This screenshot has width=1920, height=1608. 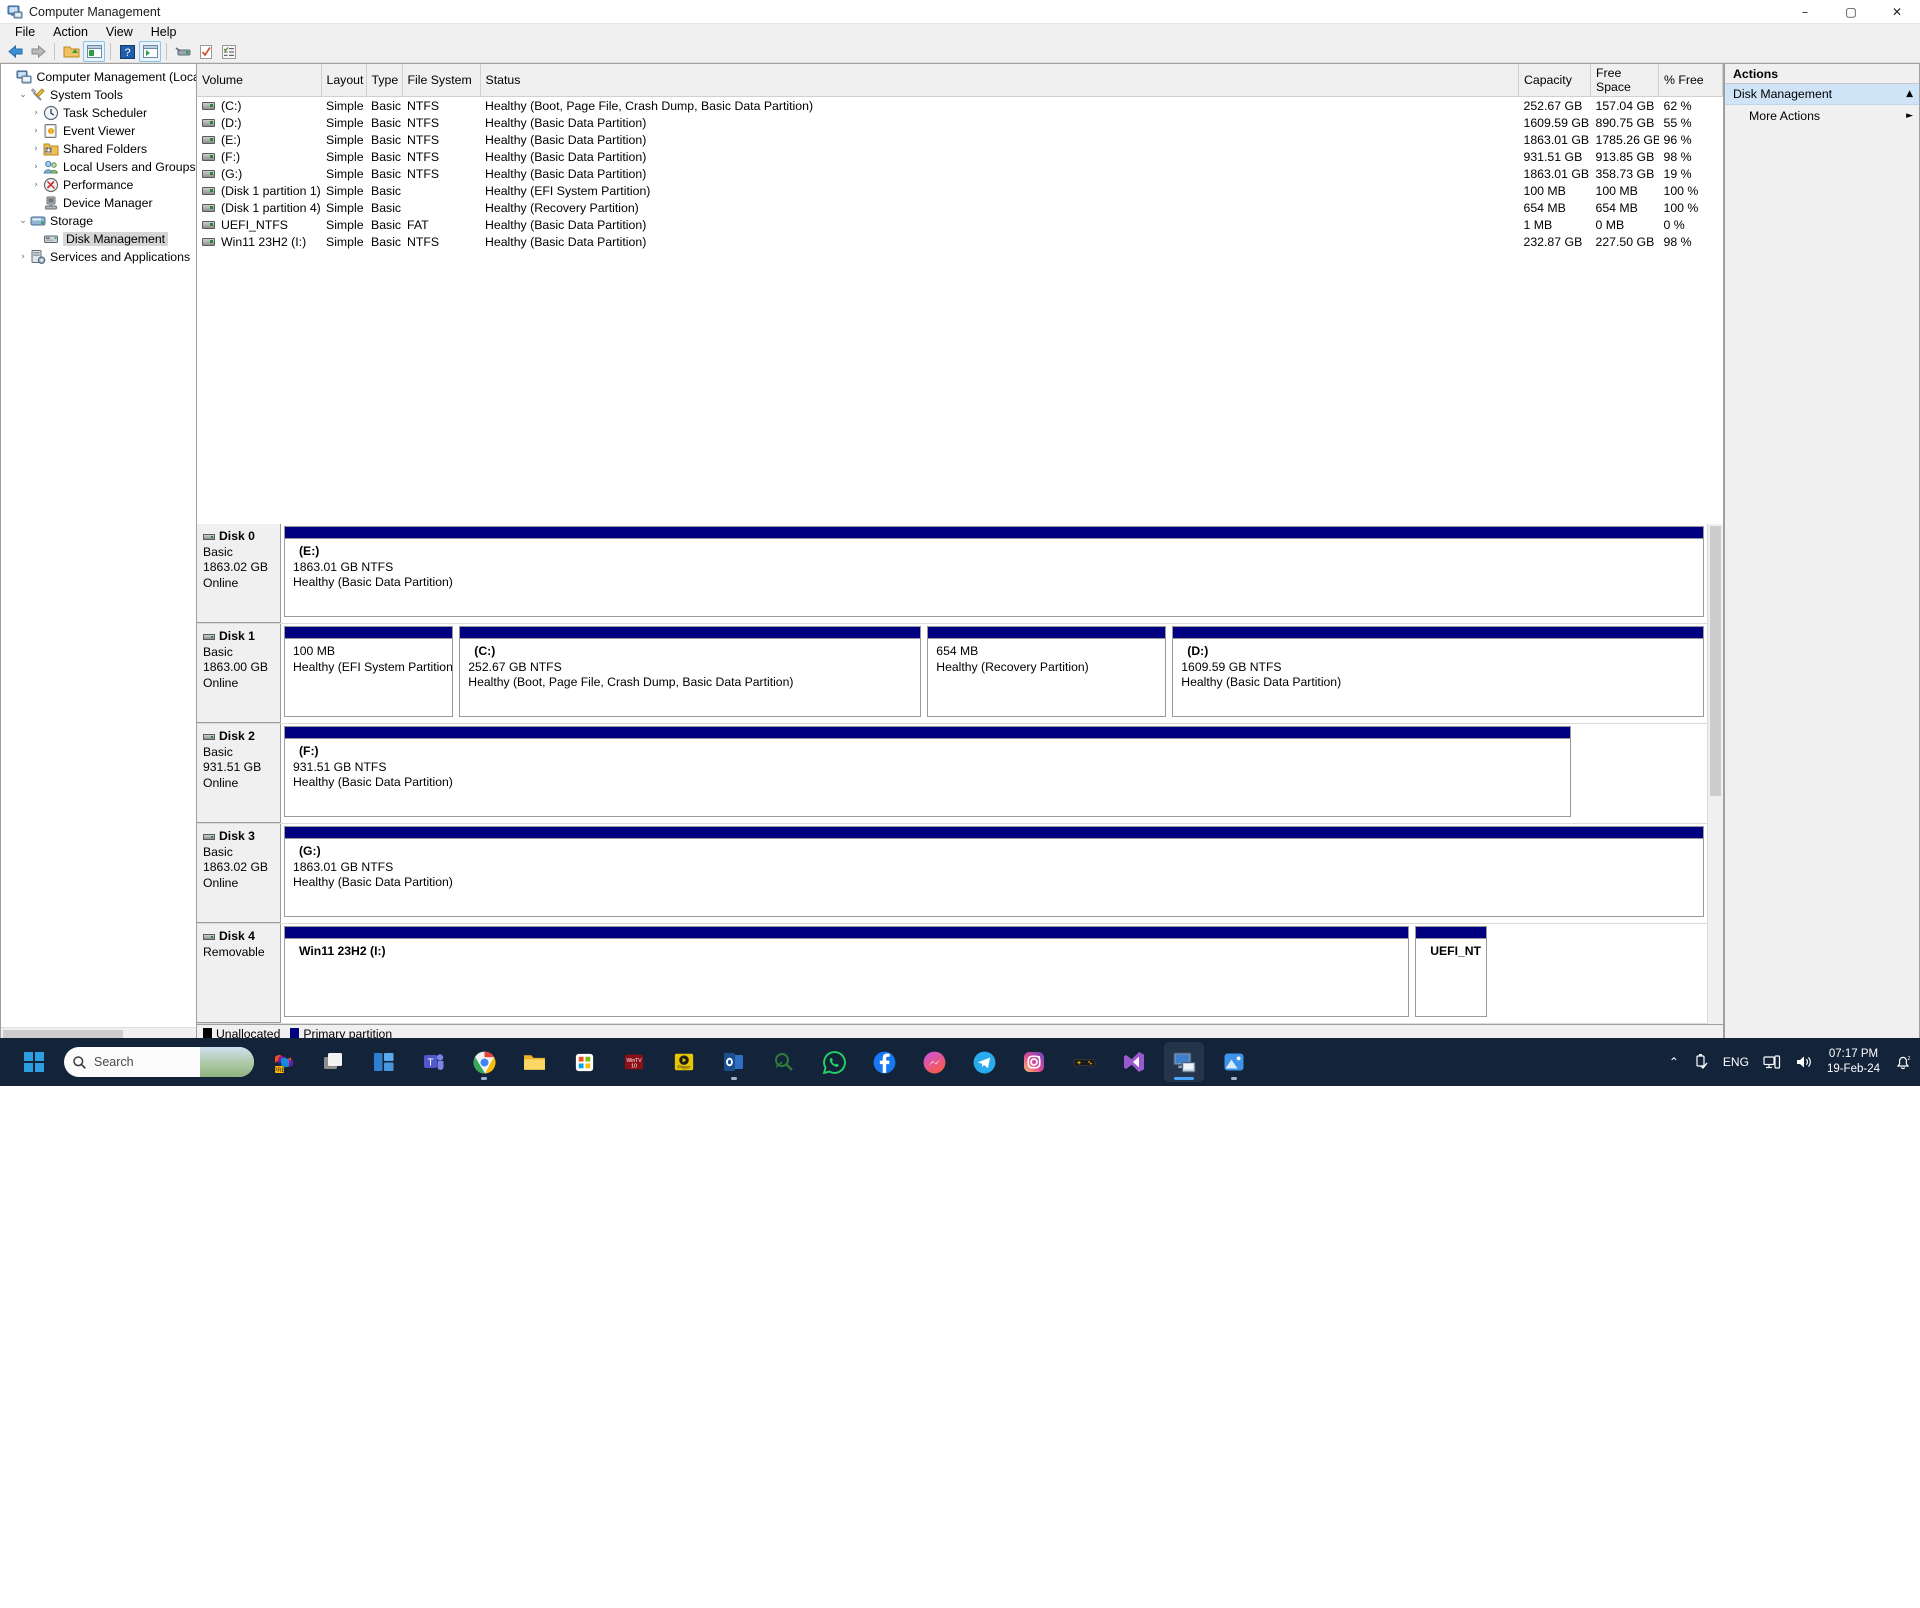 I want to click on computer-management-taskbar-icon, so click(x=1184, y=1062).